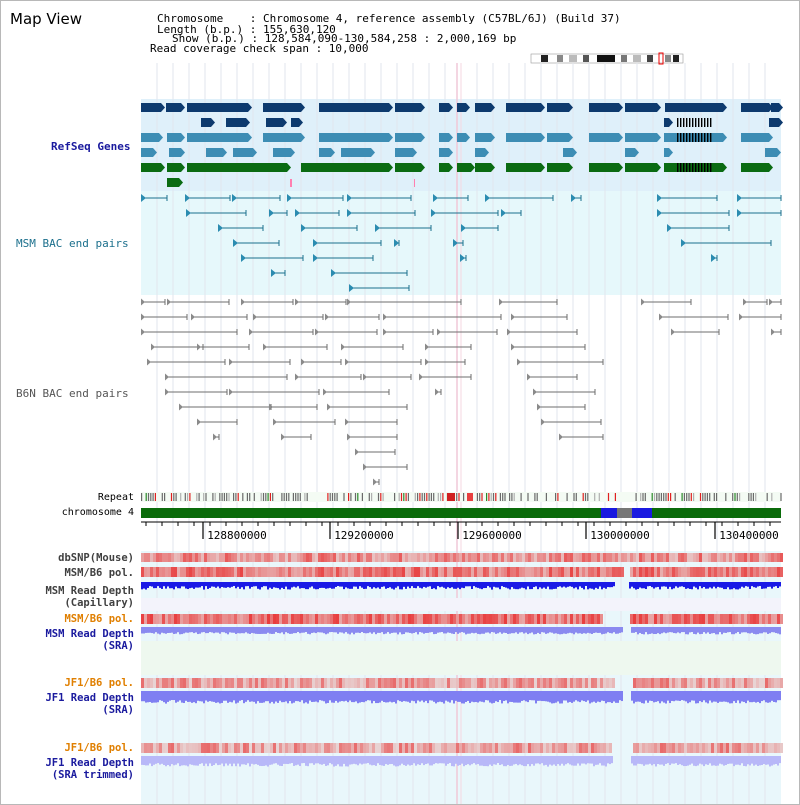 The image size is (800, 805). What do you see at coordinates (99, 619) in the screenshot?
I see `track-label-msm-b6-pol-2: MSM/B6 pol.` at bounding box center [99, 619].